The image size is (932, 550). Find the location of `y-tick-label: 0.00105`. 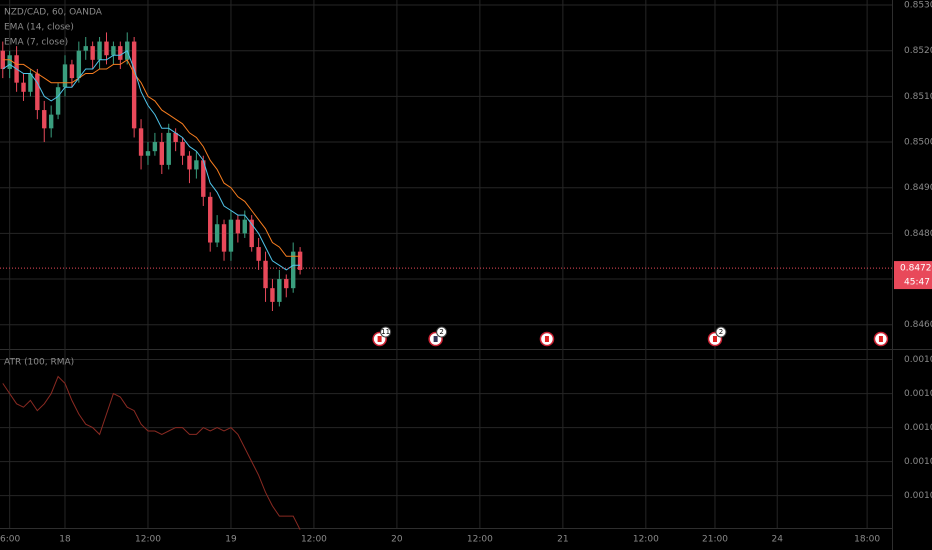

y-tick-label: 0.00105 is located at coordinates (918, 360).